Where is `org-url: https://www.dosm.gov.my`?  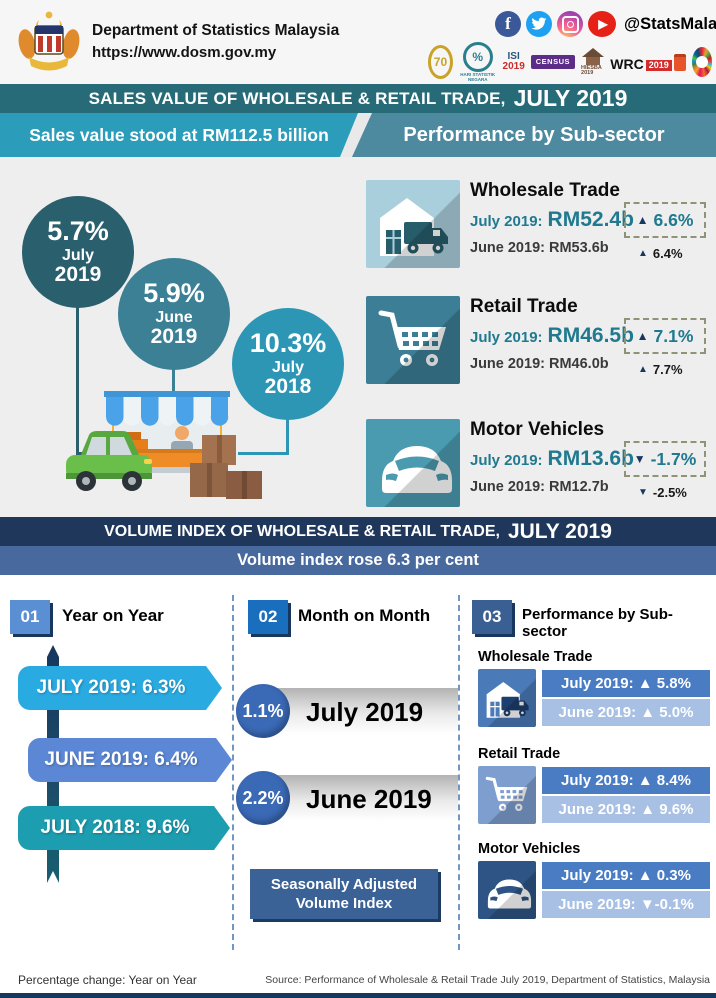 org-url: https://www.dosm.gov.my is located at coordinates (184, 53).